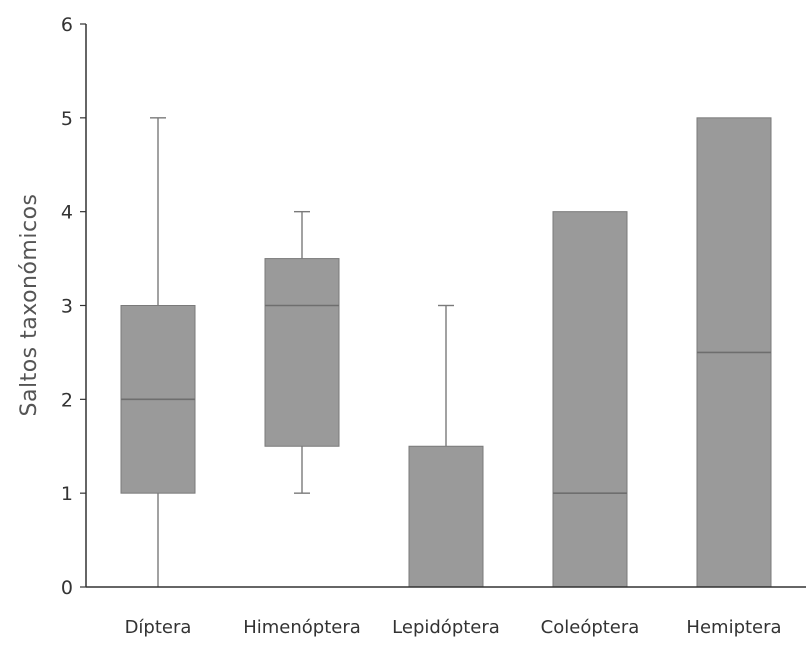 This screenshot has height=655, width=812. I want to click on y-tick-label: 0, so click(67, 588).